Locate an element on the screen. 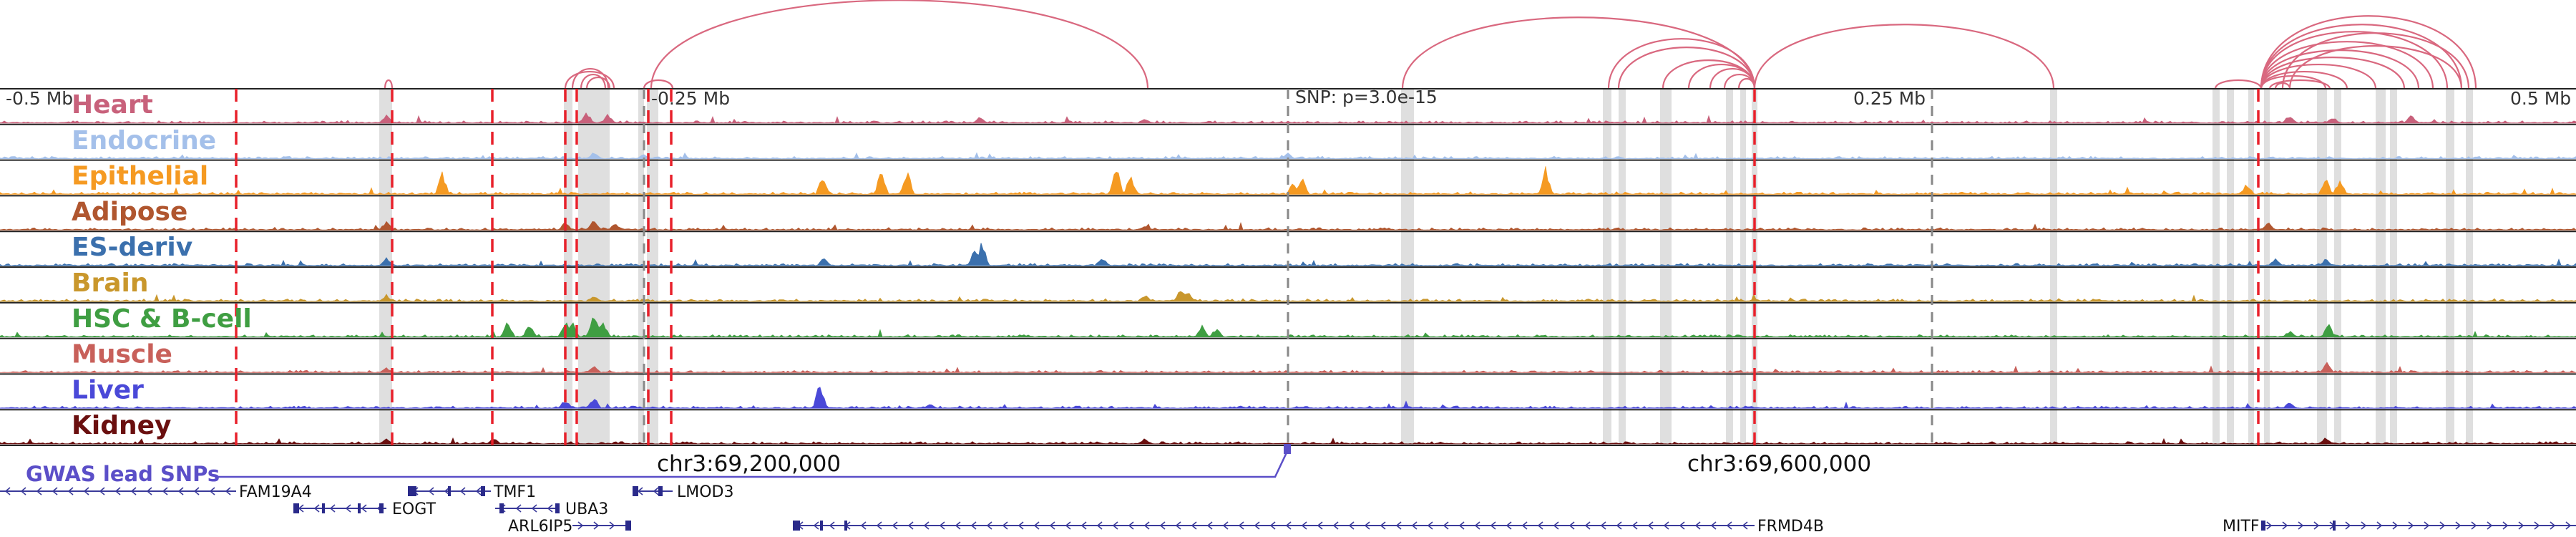  track-label: Adipose is located at coordinates (129, 211).